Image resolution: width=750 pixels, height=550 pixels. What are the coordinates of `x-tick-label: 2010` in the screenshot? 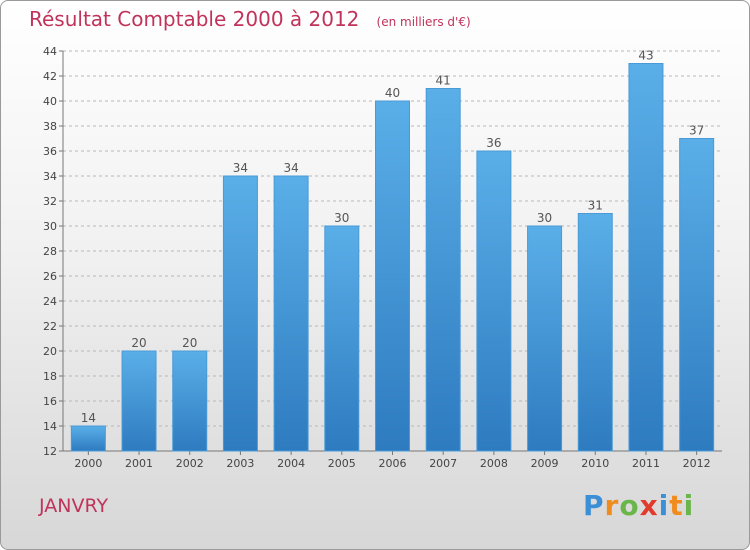 It's located at (595, 463).